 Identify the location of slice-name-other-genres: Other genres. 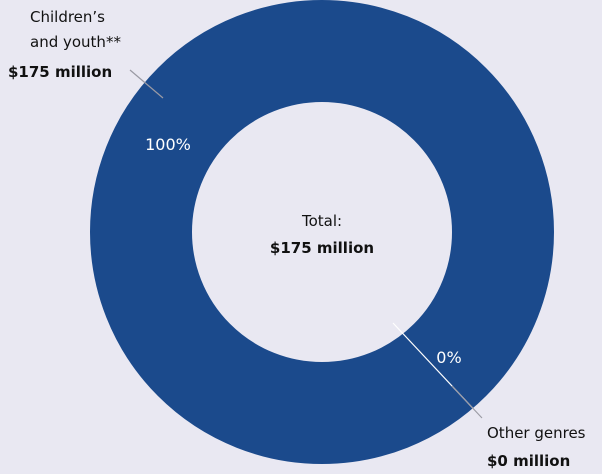
(536, 433).